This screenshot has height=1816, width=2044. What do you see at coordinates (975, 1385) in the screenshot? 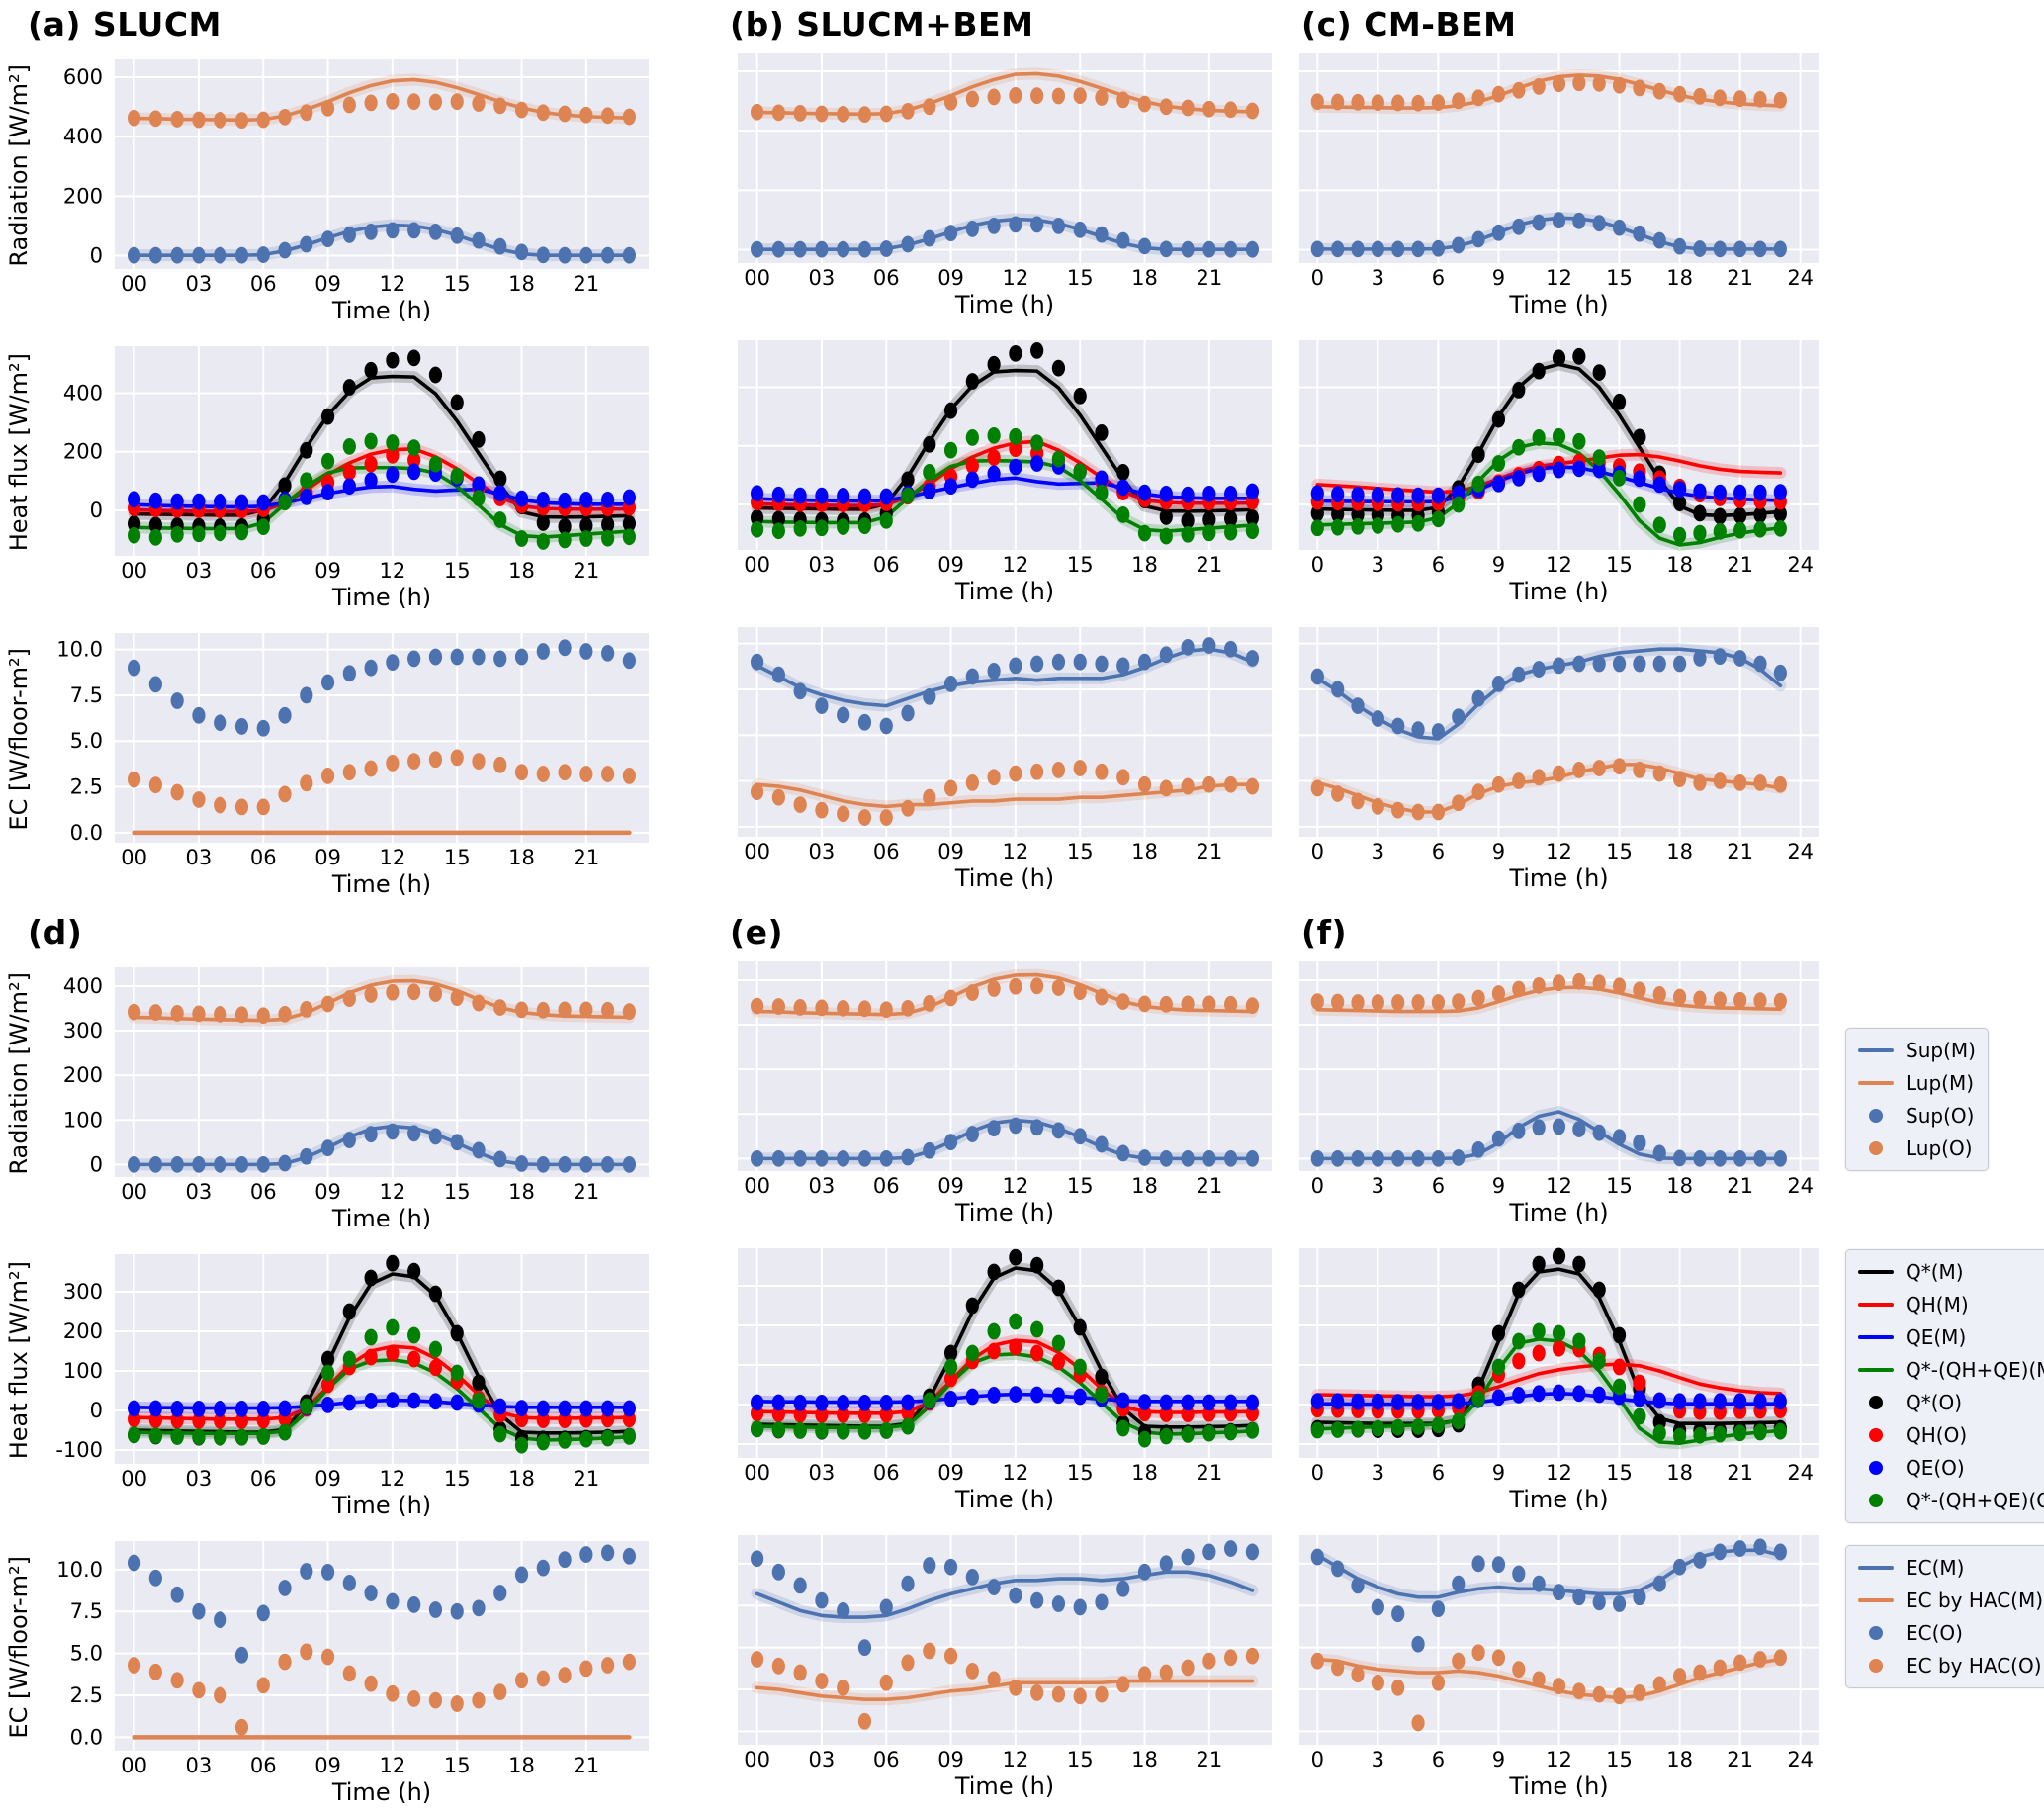
I see `cell-e-heatflux: 00 03 06 09 12 15 18 21 Time (h)` at bounding box center [975, 1385].